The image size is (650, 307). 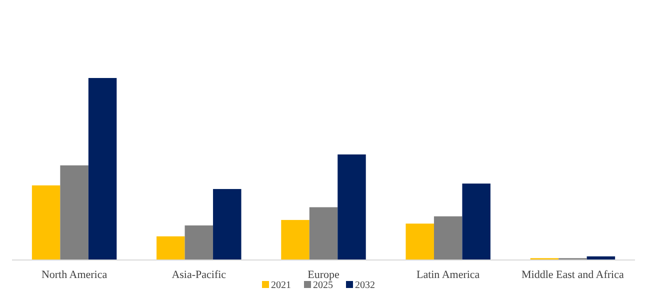 What do you see at coordinates (199, 275) in the screenshot?
I see `x-tick-label: Asia-Pacific` at bounding box center [199, 275].